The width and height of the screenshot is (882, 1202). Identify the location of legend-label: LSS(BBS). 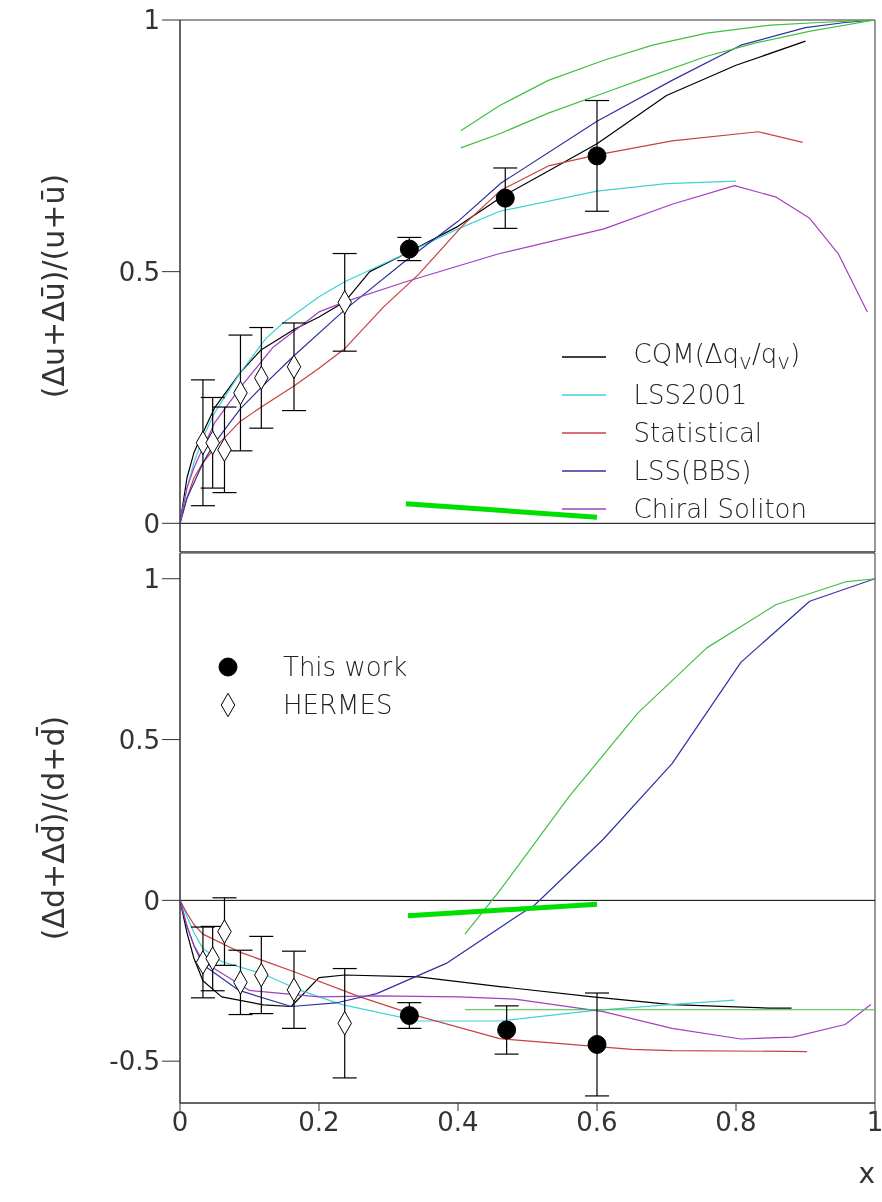
(692, 471).